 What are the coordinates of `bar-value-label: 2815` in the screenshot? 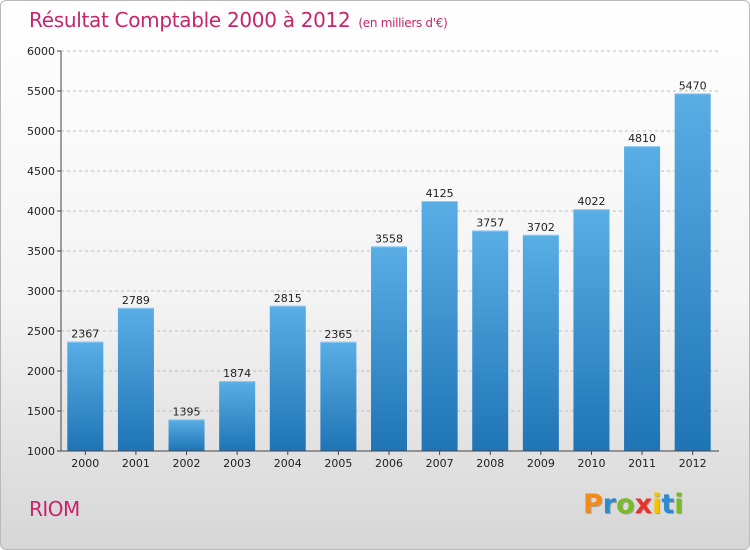 It's located at (288, 298).